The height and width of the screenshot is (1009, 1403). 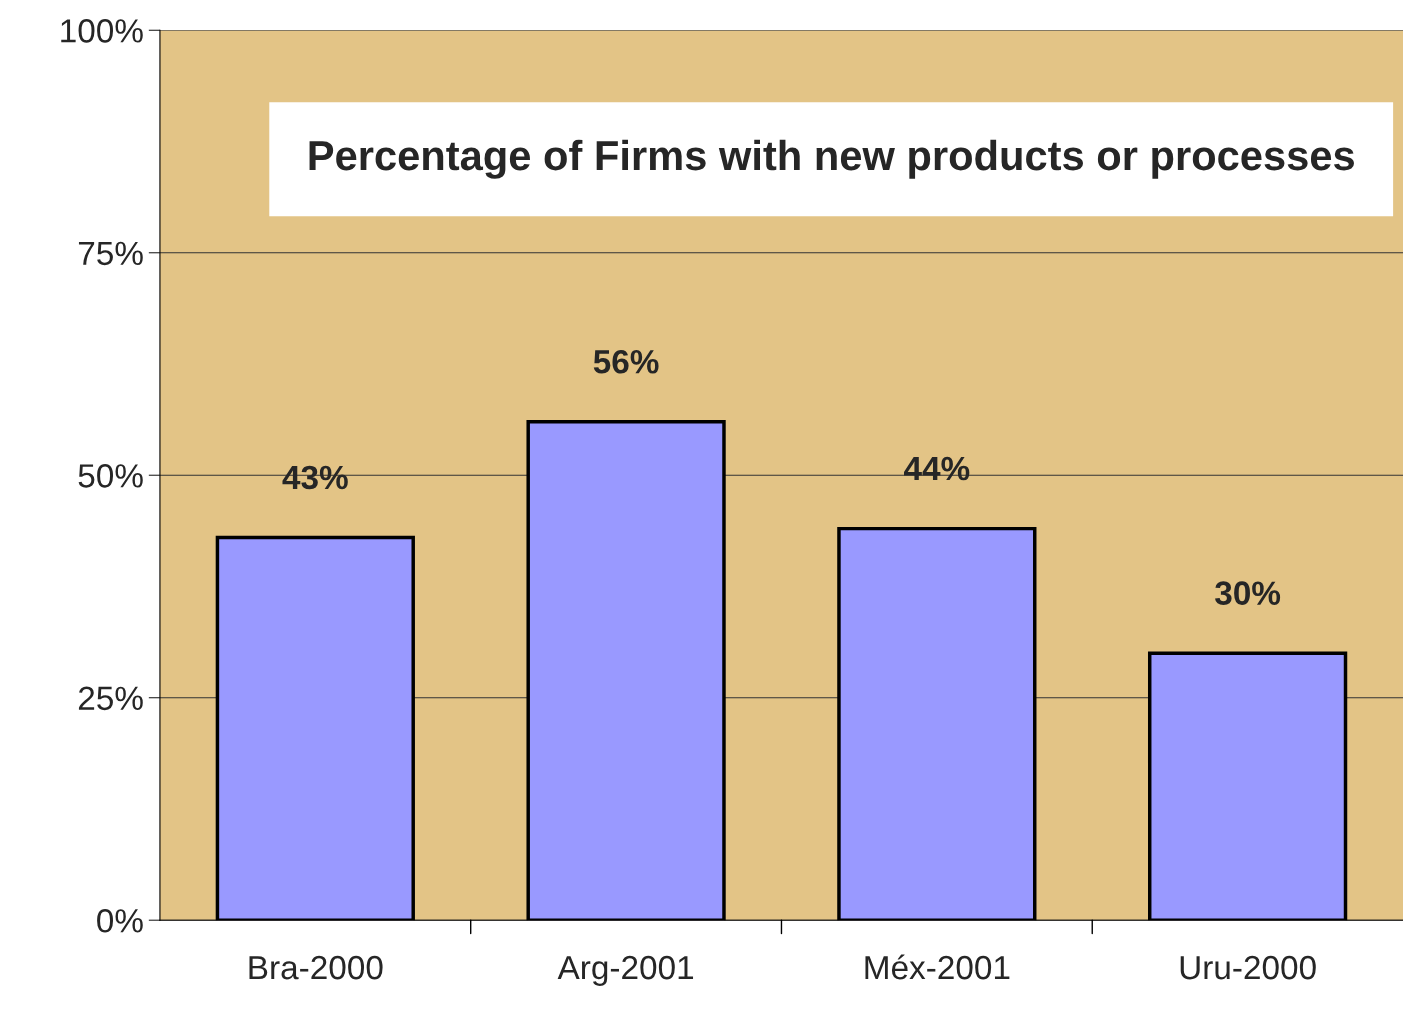 What do you see at coordinates (102, 31) in the screenshot?
I see `y-tick-label: 100%` at bounding box center [102, 31].